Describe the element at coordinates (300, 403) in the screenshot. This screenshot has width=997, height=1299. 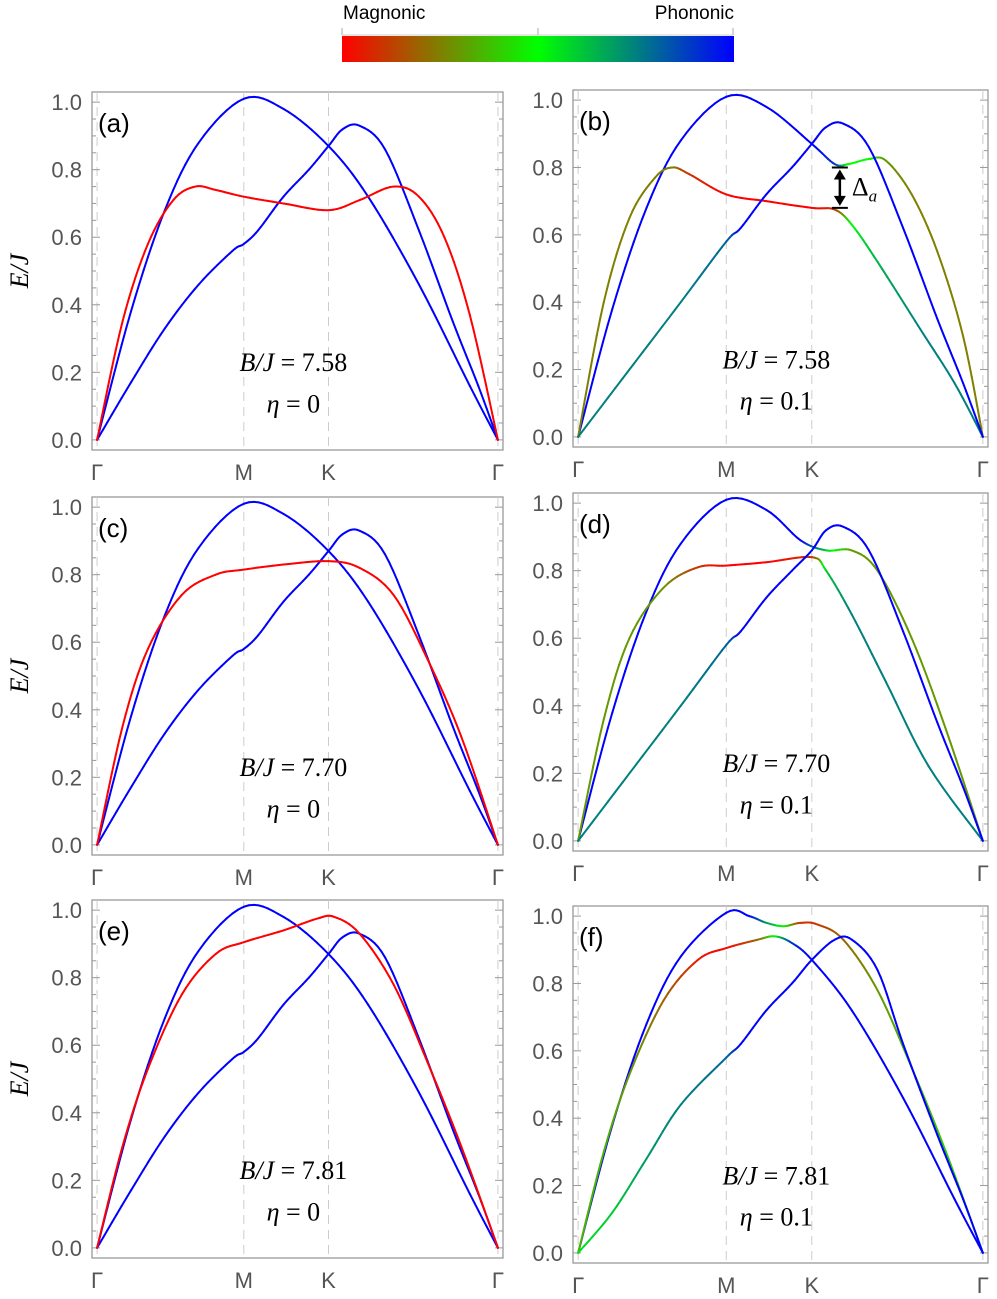
I see `eta-value: = 0` at that location.